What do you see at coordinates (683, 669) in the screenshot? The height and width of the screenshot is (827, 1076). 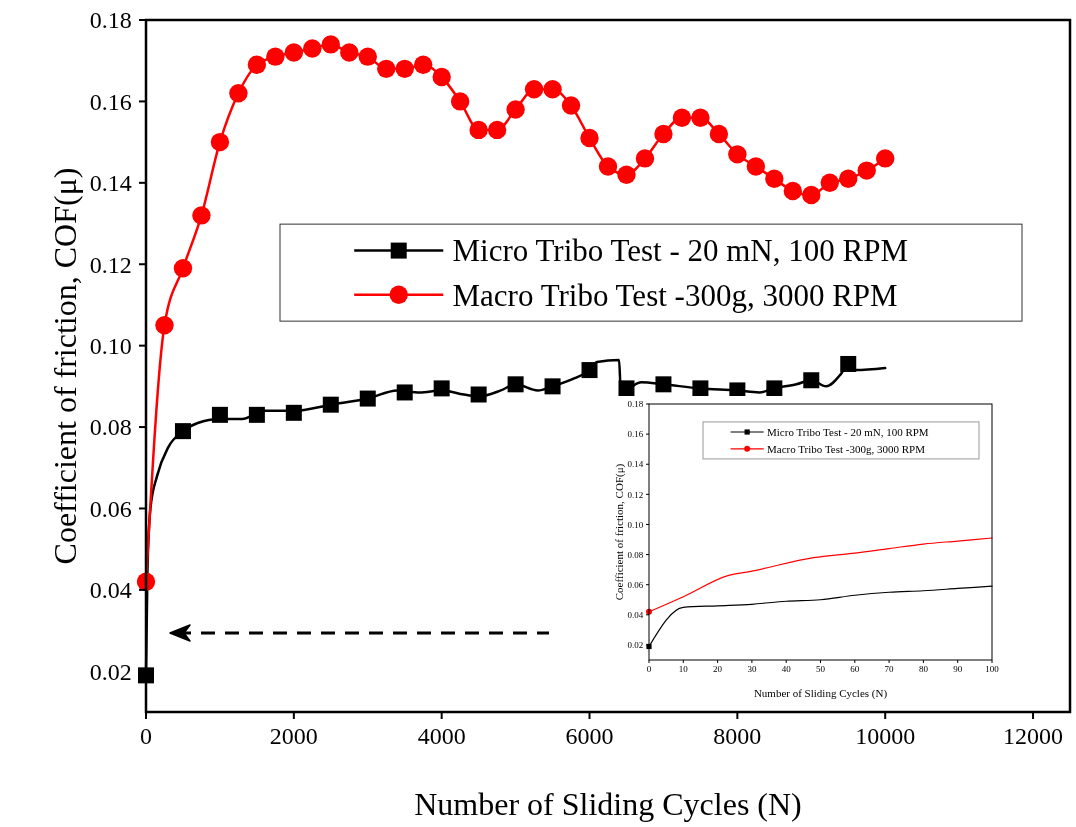 I see `x-tick-label: 10` at bounding box center [683, 669].